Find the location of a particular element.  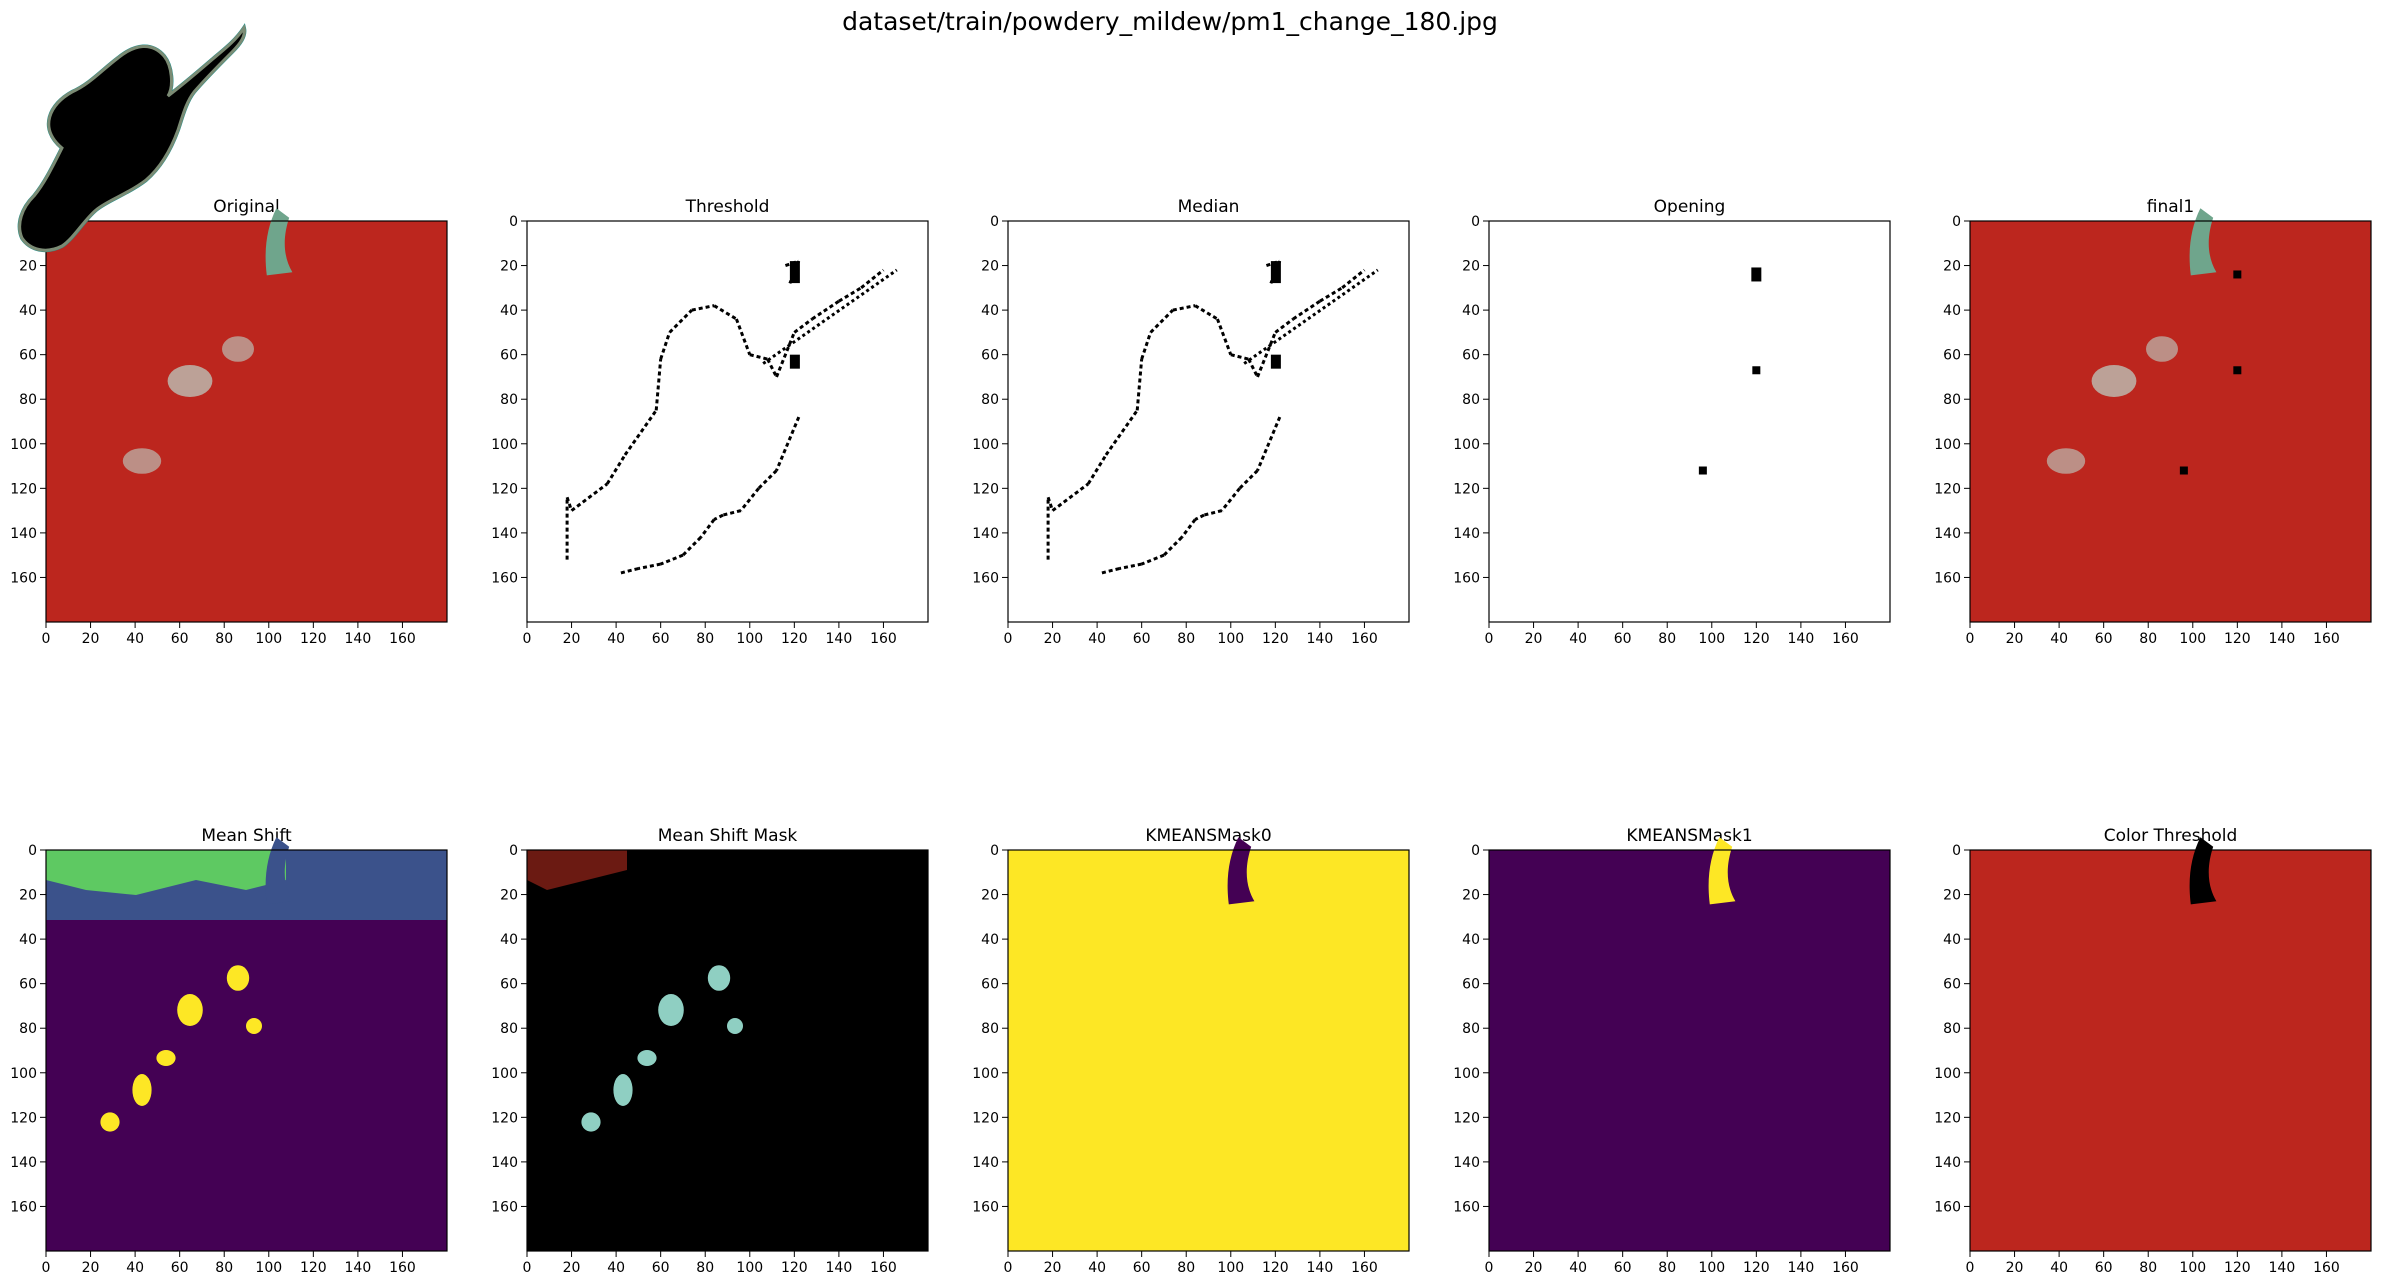

panel-title: Original is located at coordinates (246, 207).